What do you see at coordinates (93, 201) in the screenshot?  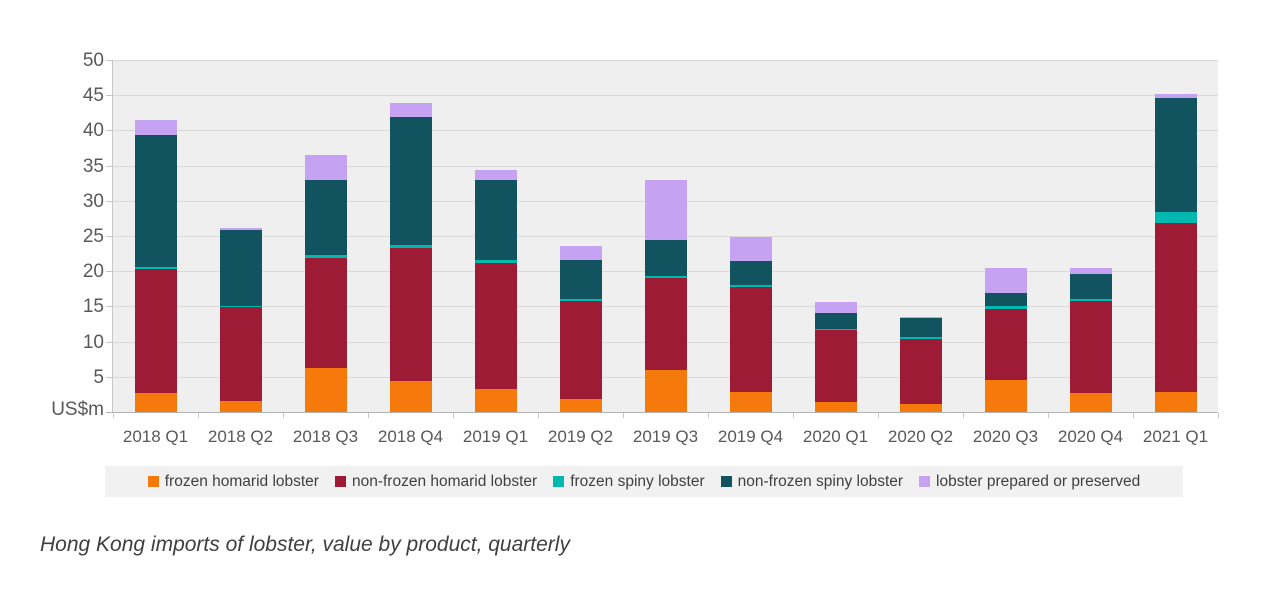 I see `y-axis-tick-label: 30` at bounding box center [93, 201].